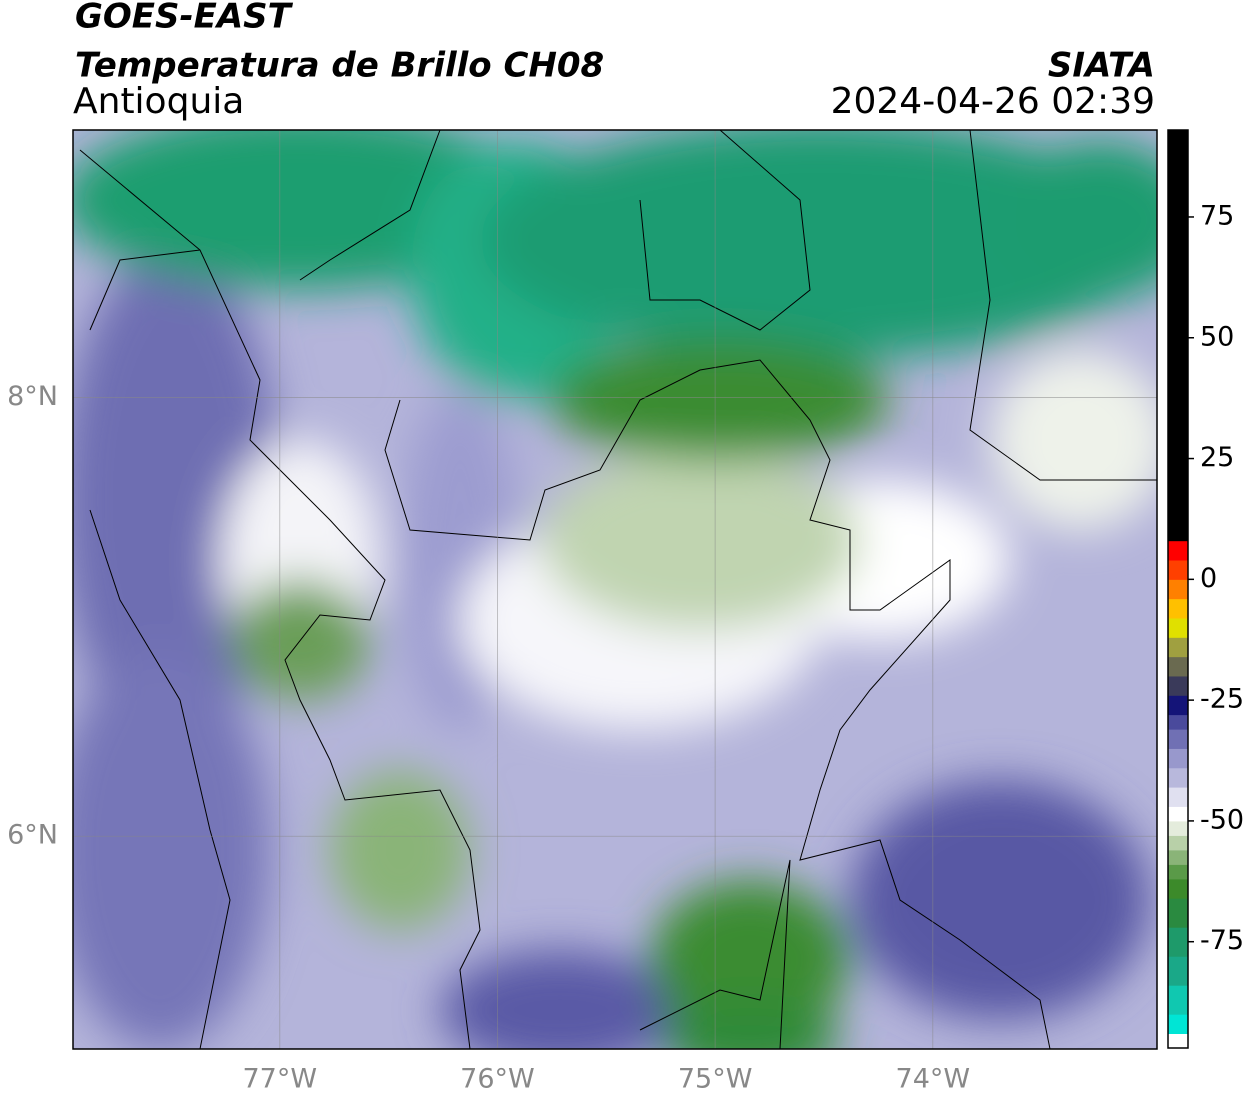 The image size is (1252, 1103). Describe the element at coordinates (715, 1079) in the screenshot. I see `x-tick-label: 75°W` at that location.